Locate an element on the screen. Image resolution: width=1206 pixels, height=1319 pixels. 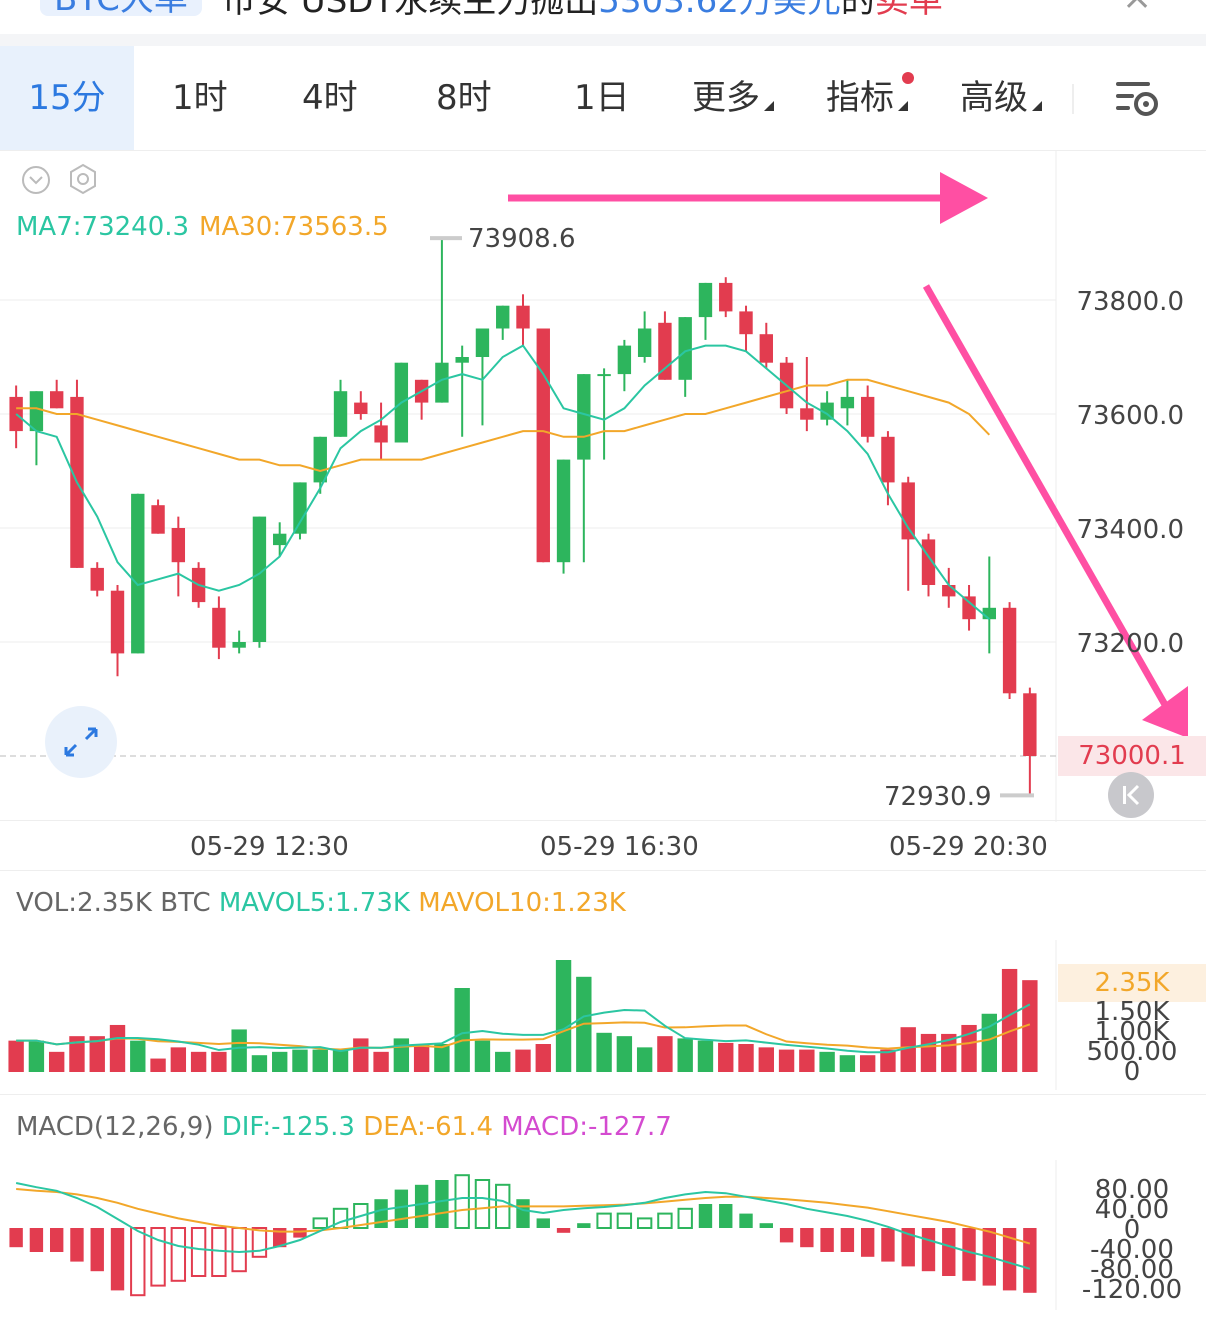
page-title: 币安 USDT永续主力抛出5303.62万美元的卖单 is located at coordinates (582, 9).